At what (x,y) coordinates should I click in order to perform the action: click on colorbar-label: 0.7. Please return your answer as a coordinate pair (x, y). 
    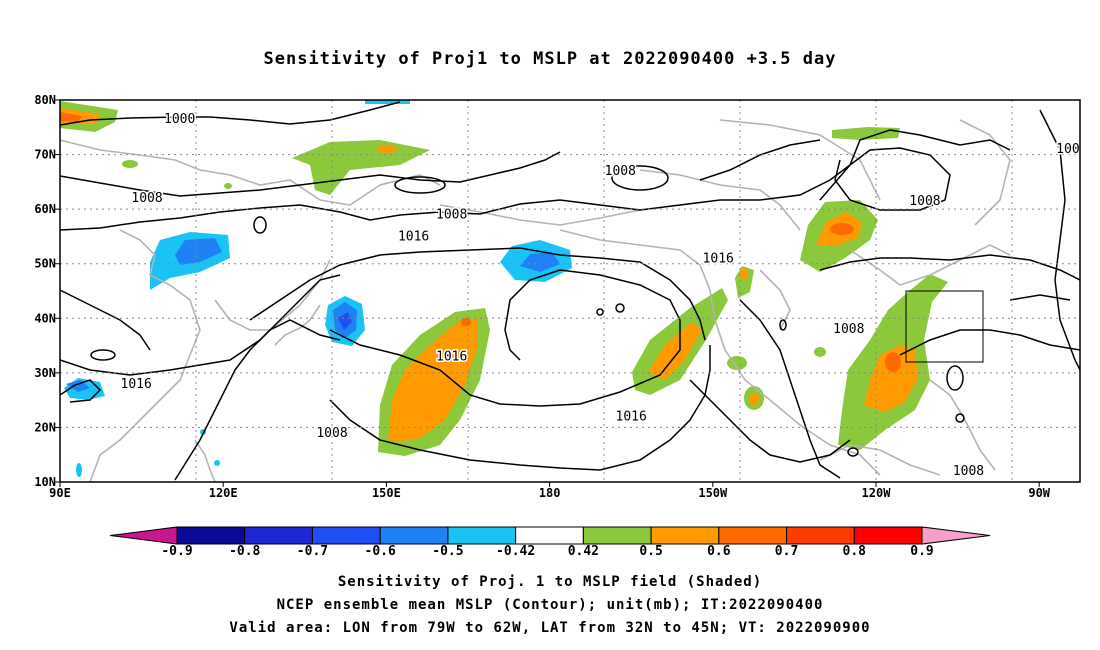
    Looking at the image, I should click on (786, 551).